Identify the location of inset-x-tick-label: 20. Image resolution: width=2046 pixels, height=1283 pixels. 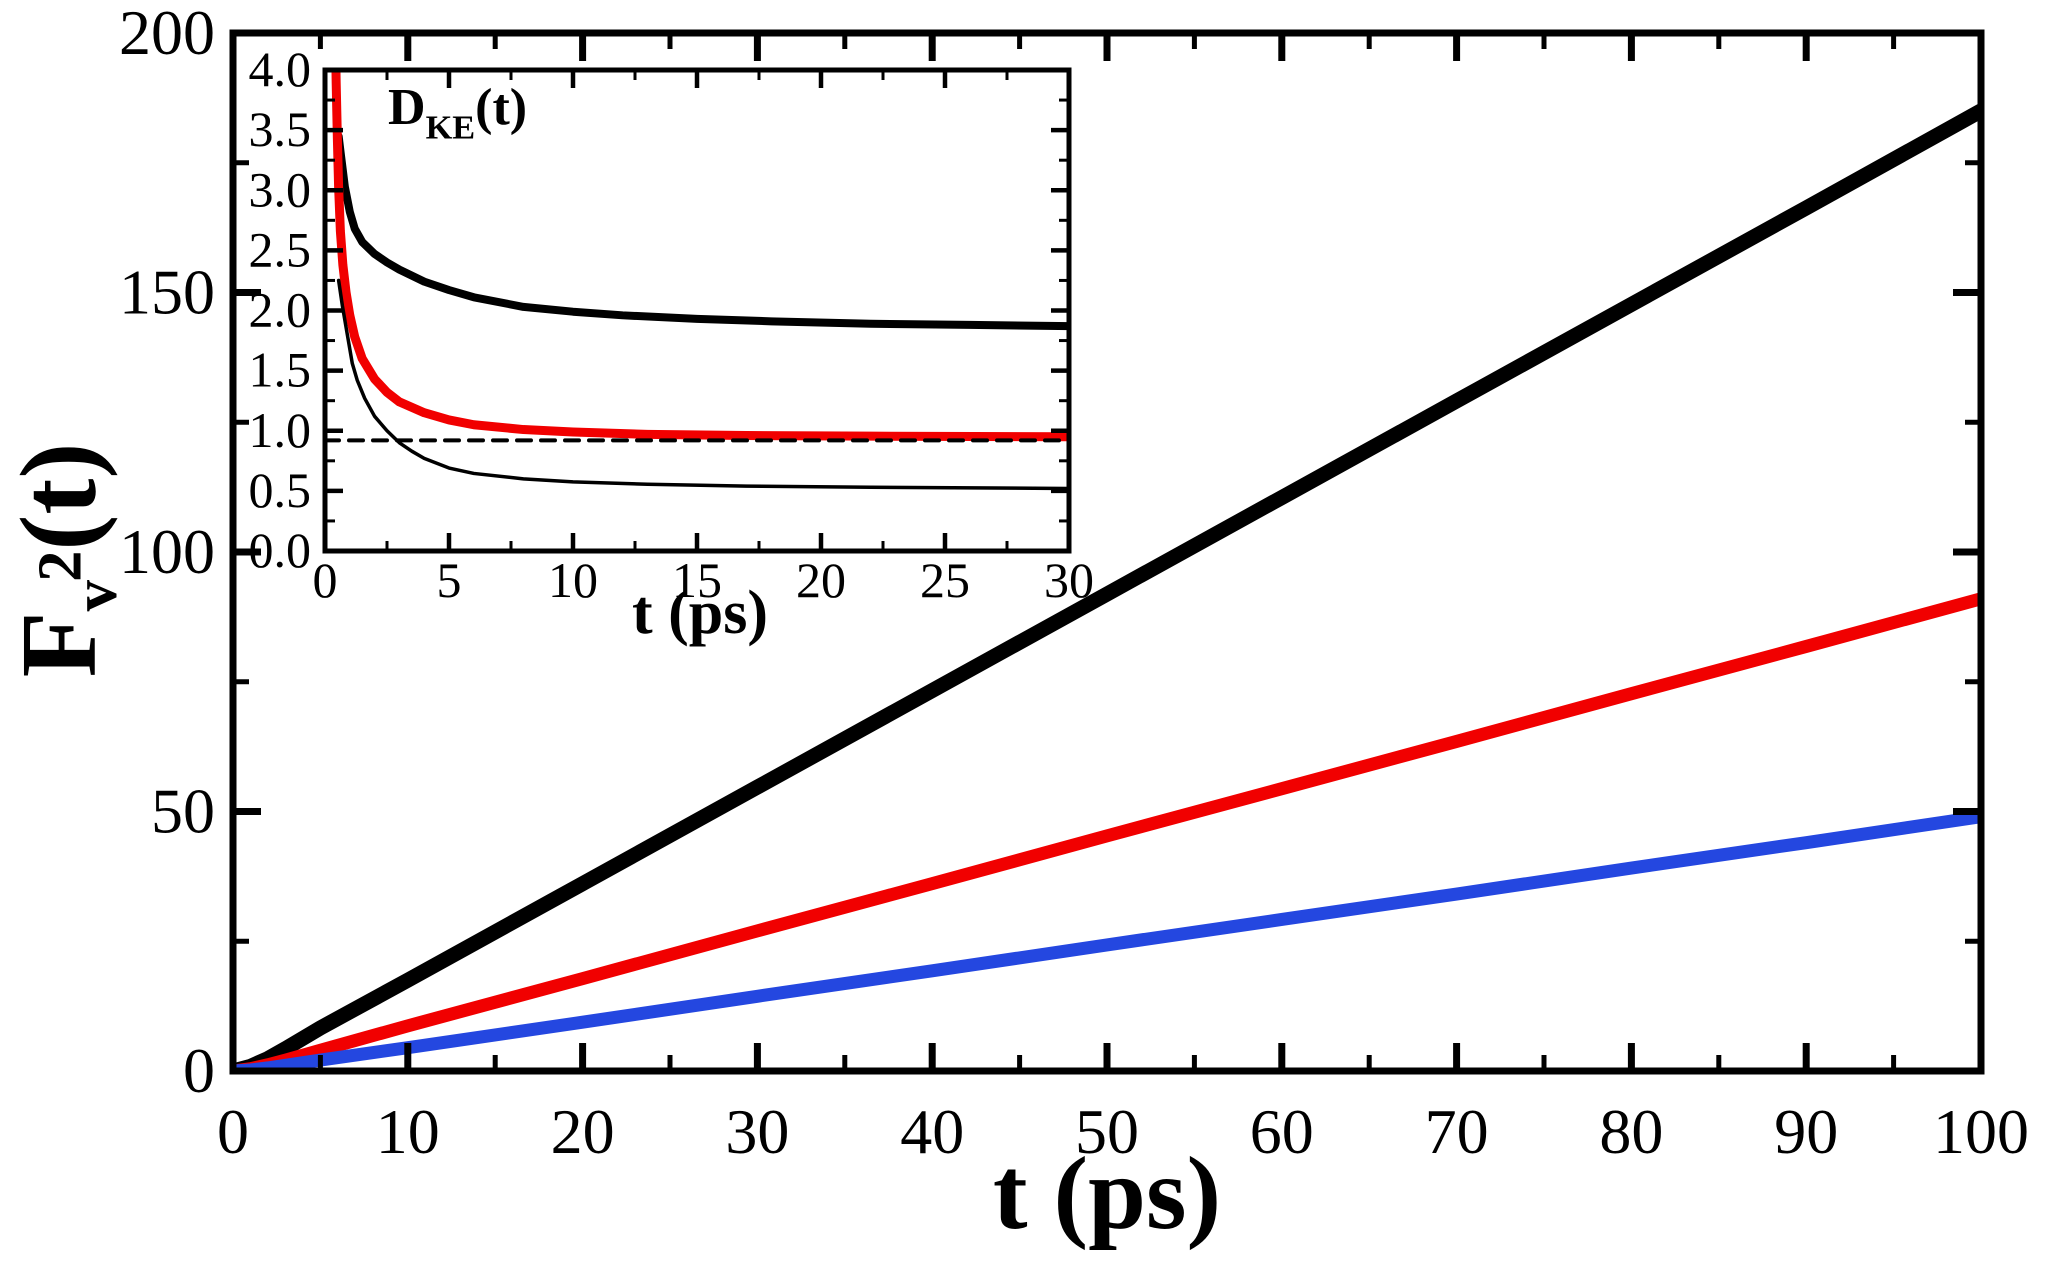
(821, 580).